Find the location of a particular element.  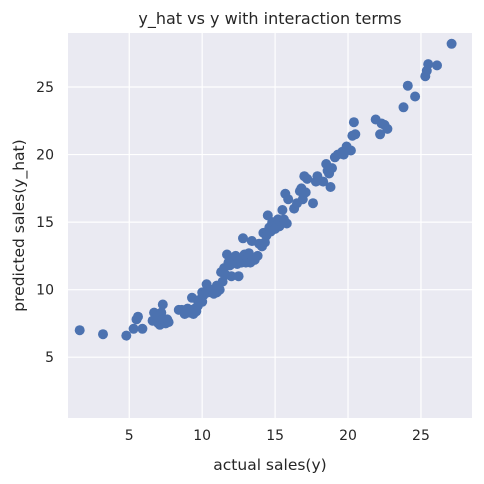

y-tick-label: 15 is located at coordinates (45, 223).